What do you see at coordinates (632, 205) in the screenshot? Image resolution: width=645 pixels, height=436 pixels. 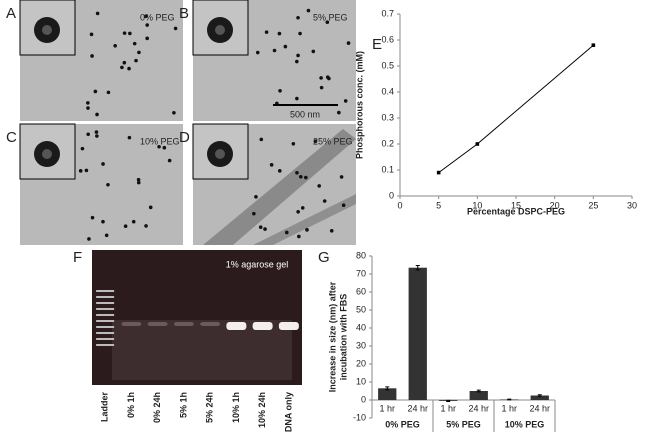 I see `x-tick-label: 30` at bounding box center [632, 205].